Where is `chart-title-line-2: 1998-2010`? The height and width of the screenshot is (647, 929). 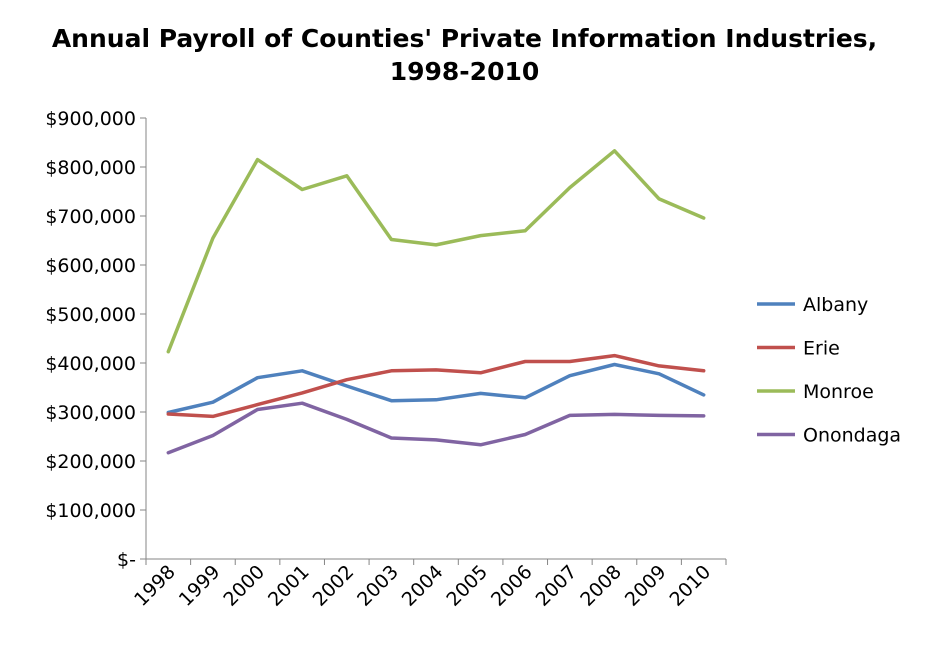 chart-title-line-2: 1998-2010 is located at coordinates (464, 71).